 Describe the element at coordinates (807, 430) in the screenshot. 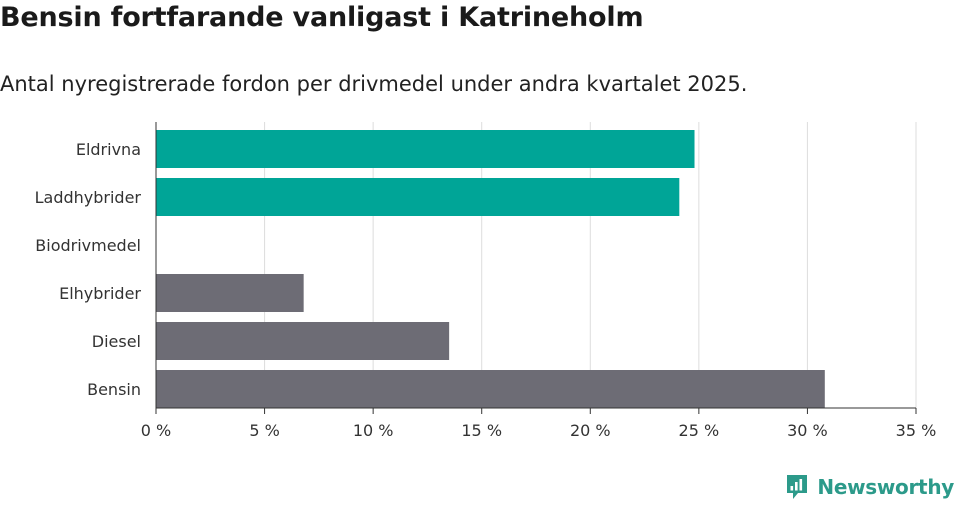

I see `x-tick-label: 30 %` at that location.